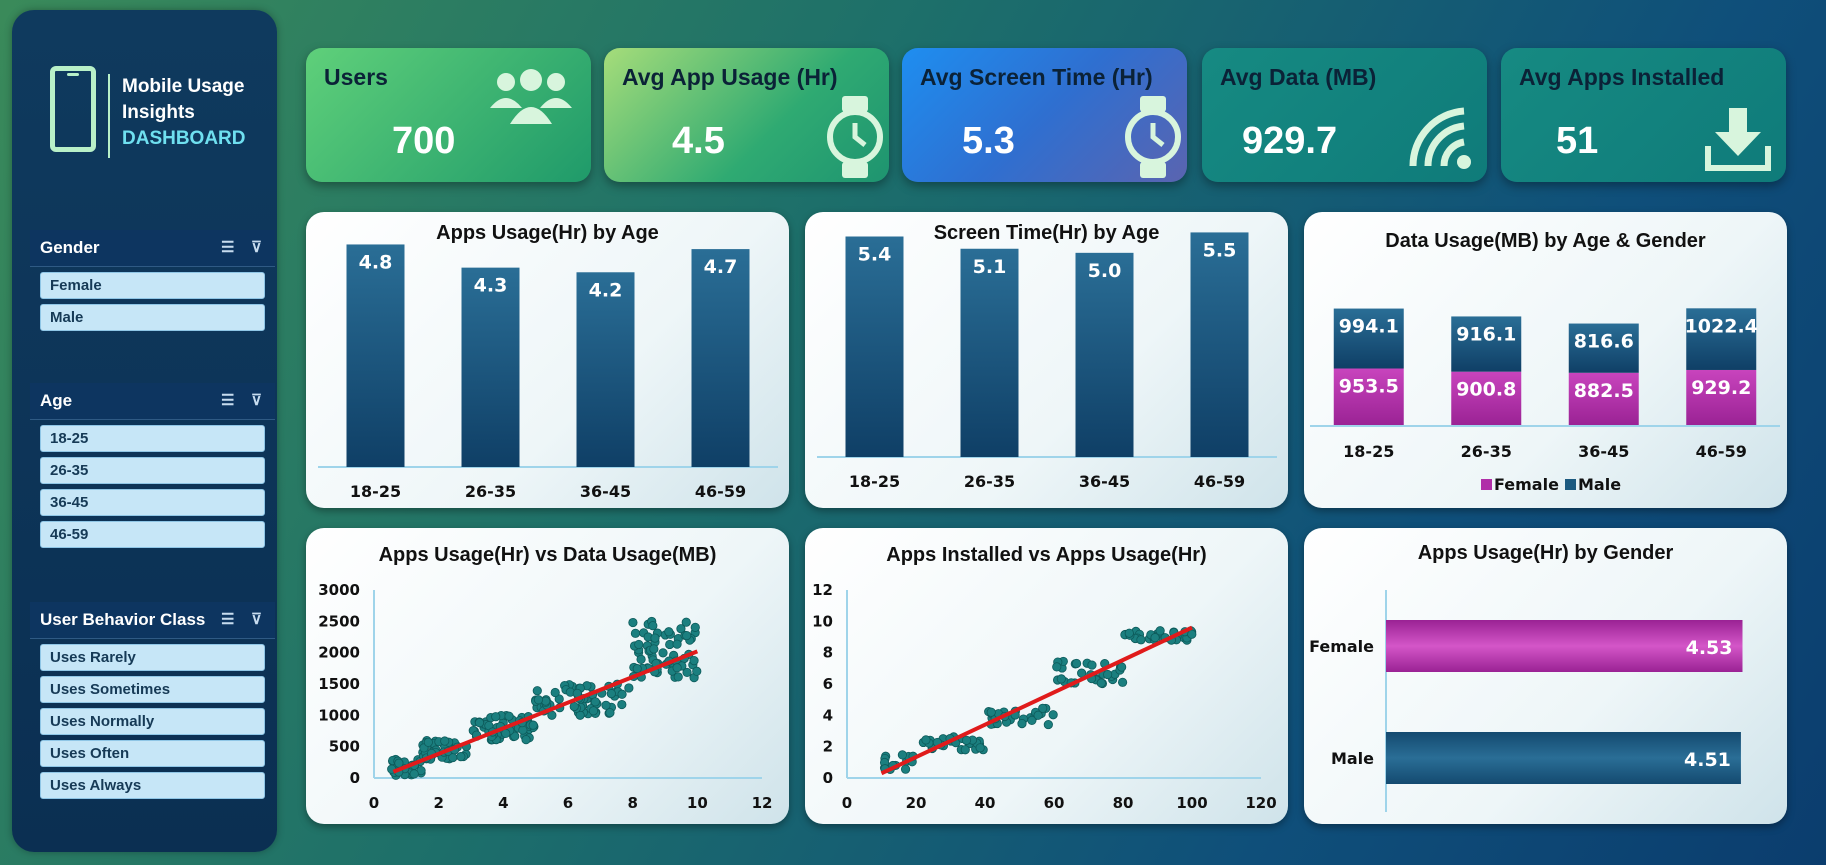 This screenshot has width=1826, height=865. Describe the element at coordinates (1486, 398) in the screenshot. I see `bar-female` at that location.